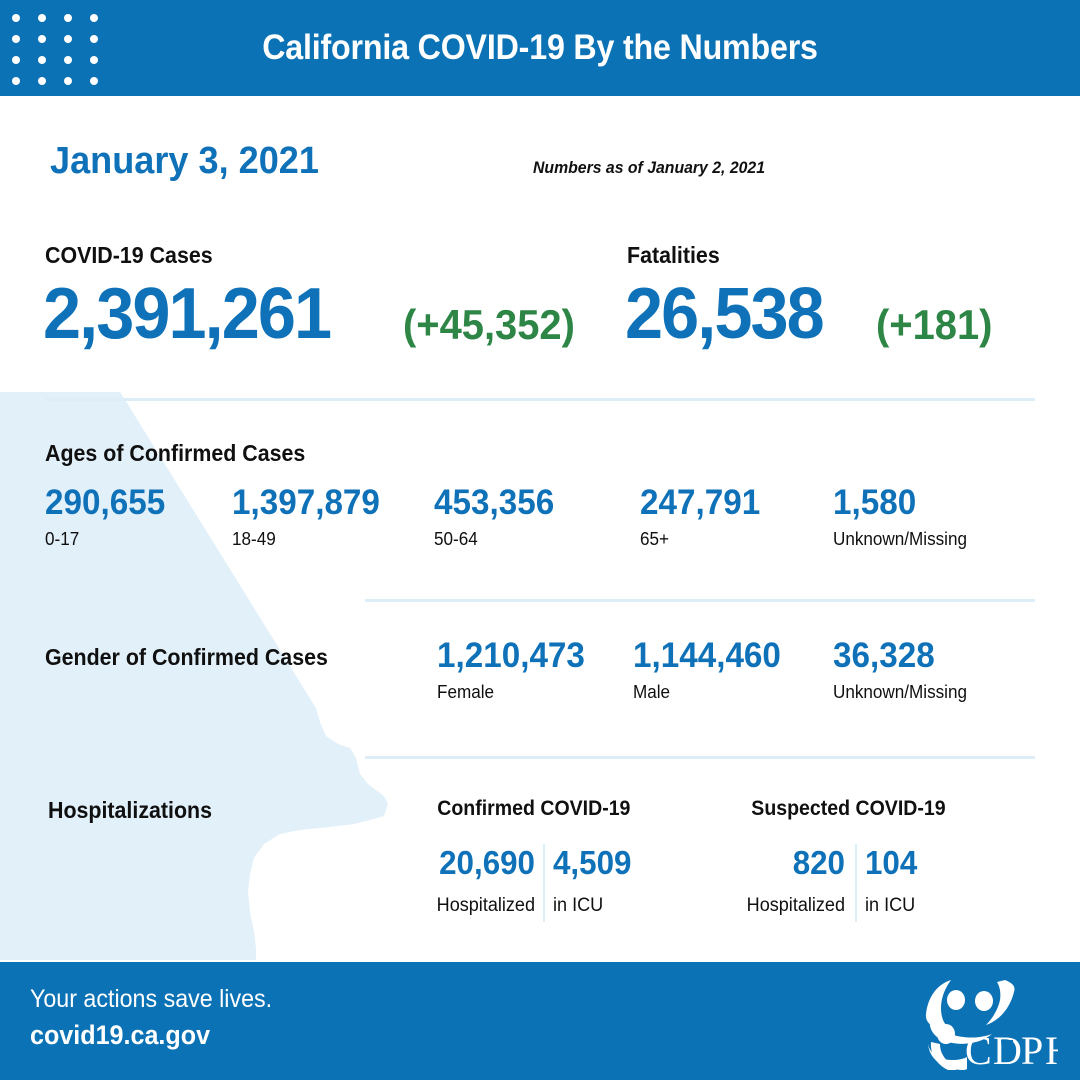 This screenshot has height=1080, width=1080. What do you see at coordinates (934, 324) in the screenshot?
I see `fatalities-delta: (+181)` at bounding box center [934, 324].